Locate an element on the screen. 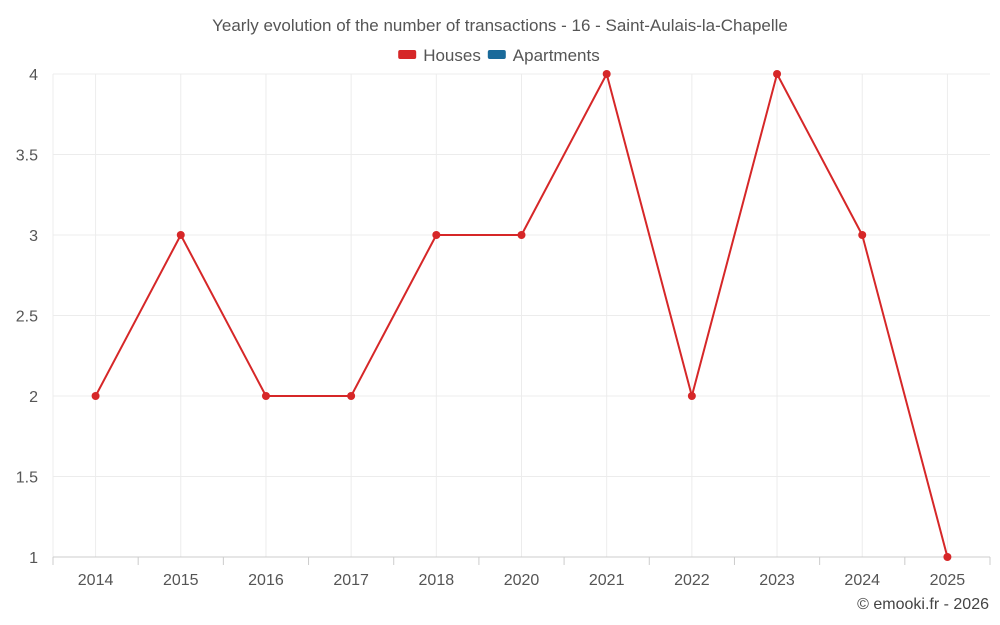 Image resolution: width=1000 pixels, height=625 pixels. legend-label: Apartments is located at coordinates (556, 55).